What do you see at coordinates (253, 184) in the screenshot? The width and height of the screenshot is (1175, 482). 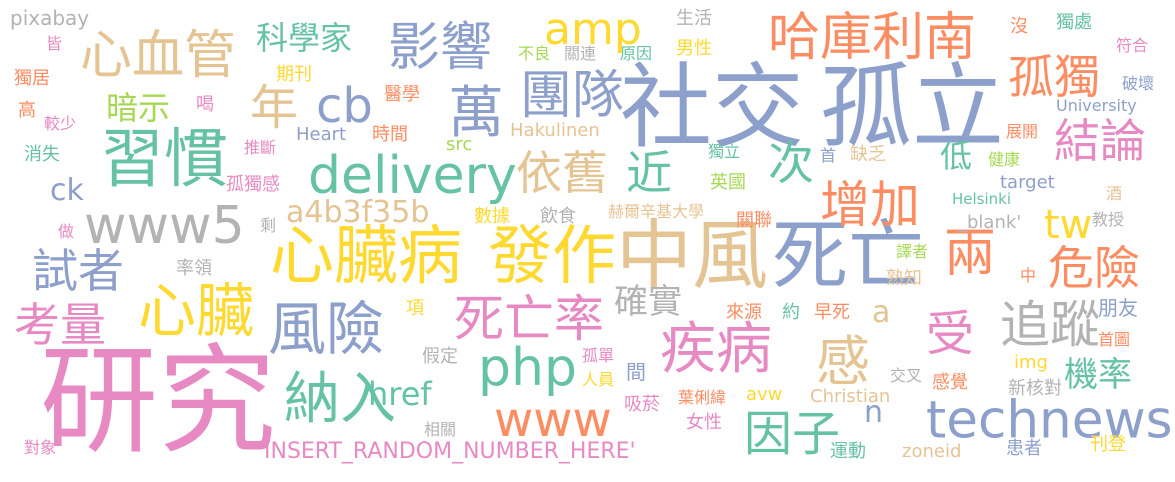 I see `word-孤獨感: 孤獨感` at bounding box center [253, 184].